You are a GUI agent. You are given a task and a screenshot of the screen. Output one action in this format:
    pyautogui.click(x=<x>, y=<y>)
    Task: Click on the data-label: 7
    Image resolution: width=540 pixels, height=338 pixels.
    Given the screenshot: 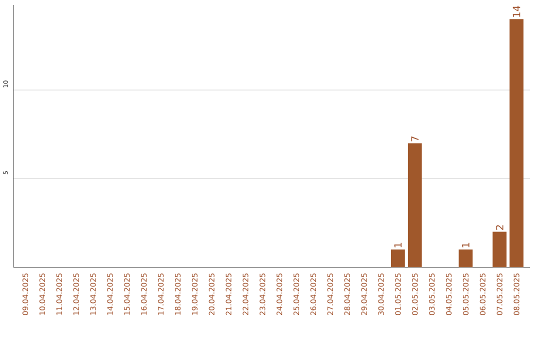 What is the action you would take?
    pyautogui.click(x=415, y=139)
    